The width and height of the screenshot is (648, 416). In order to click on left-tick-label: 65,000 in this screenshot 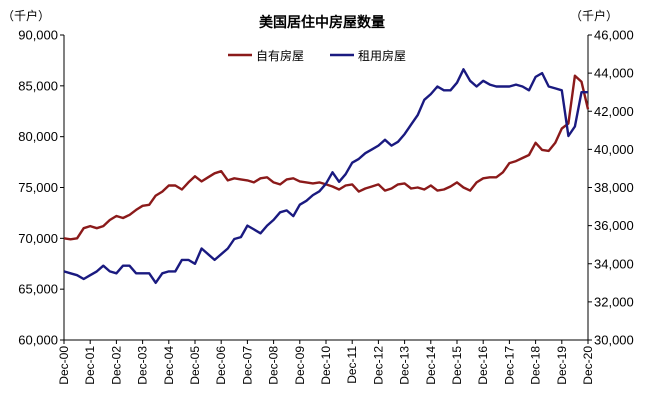, I will do `click(38, 289)`.